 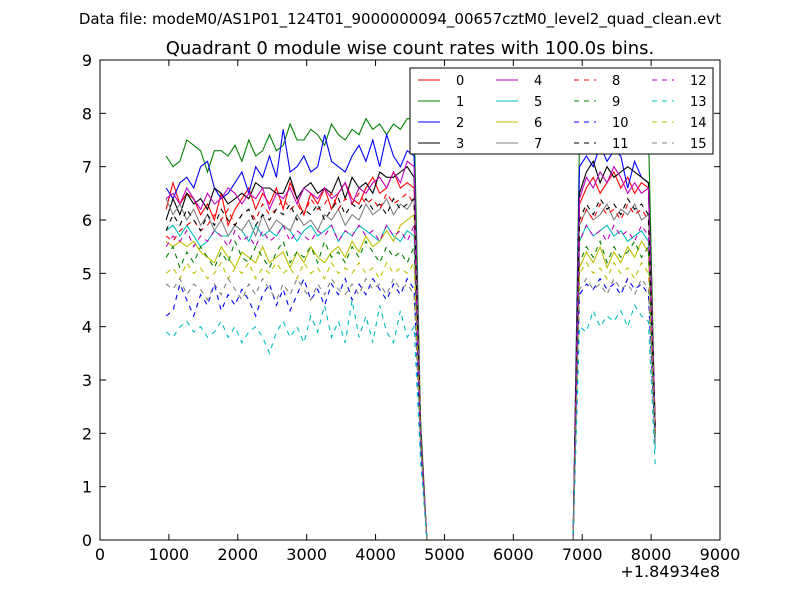 I want to click on x-tick-label: 5000, so click(x=444, y=554).